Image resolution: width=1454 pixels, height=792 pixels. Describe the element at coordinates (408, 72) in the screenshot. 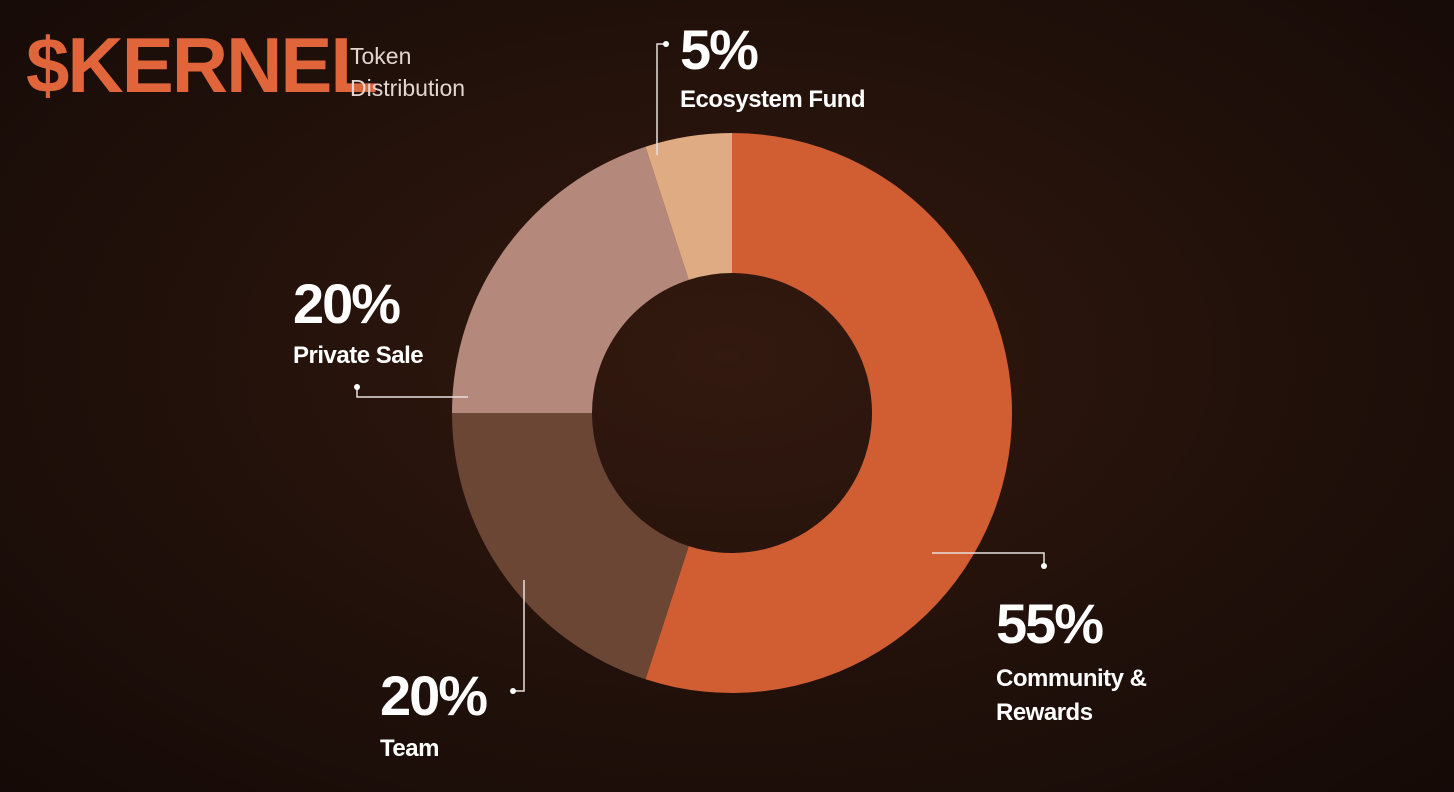

I see `chart-subtitle: Token Distribution` at that location.